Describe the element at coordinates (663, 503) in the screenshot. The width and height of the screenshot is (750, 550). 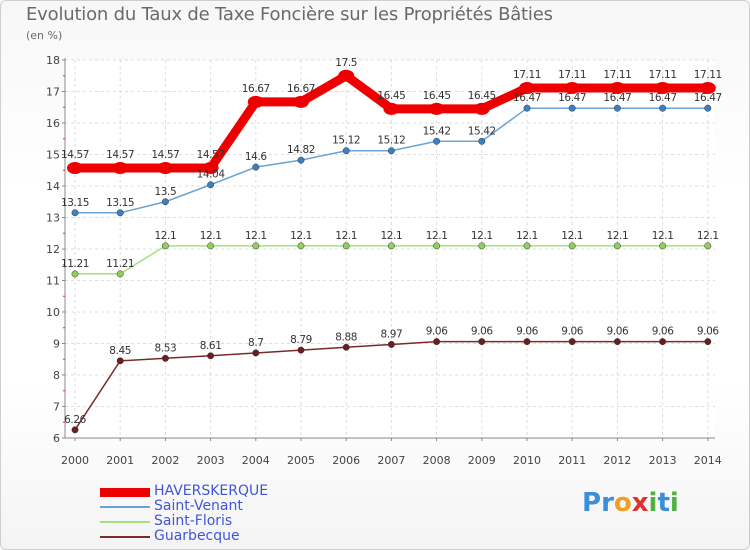
I see `logo-letter: t` at that location.